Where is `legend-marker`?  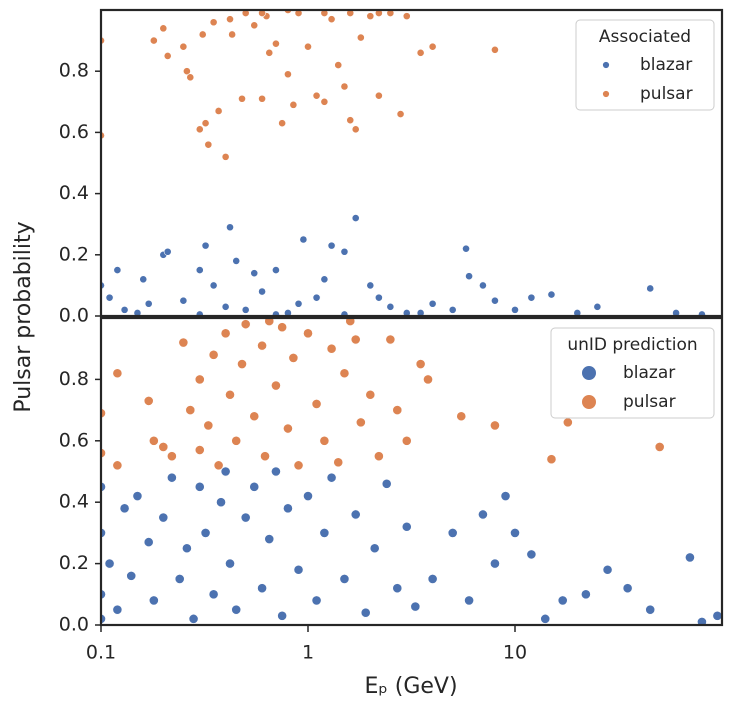
legend-marker is located at coordinates (606, 65).